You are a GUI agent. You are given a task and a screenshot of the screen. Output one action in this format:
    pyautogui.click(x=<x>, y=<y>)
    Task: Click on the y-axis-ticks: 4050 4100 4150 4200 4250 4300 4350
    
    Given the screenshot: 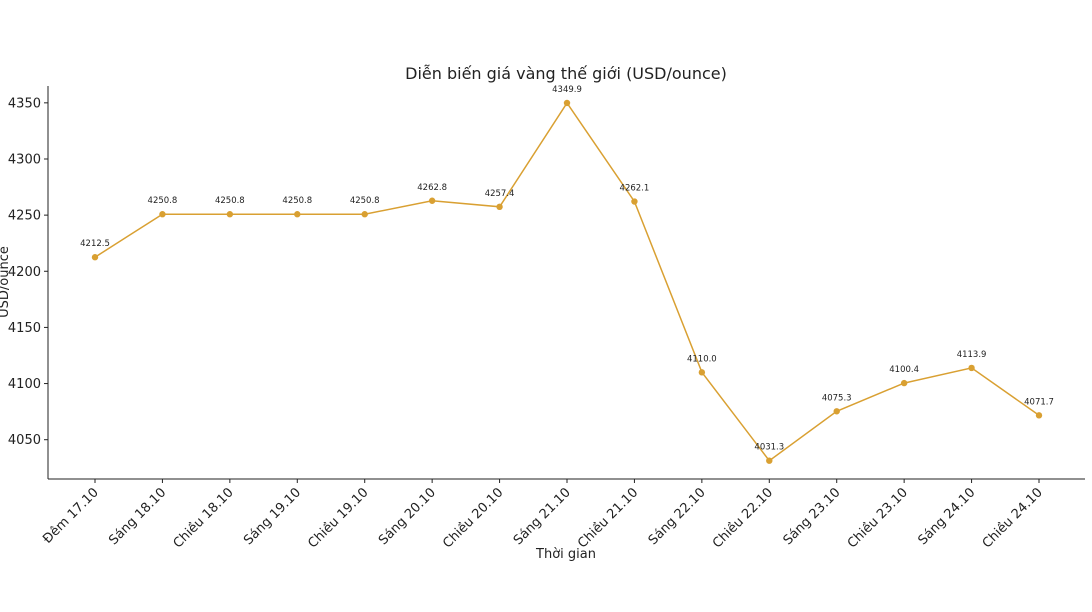 What is the action you would take?
    pyautogui.click(x=28, y=272)
    